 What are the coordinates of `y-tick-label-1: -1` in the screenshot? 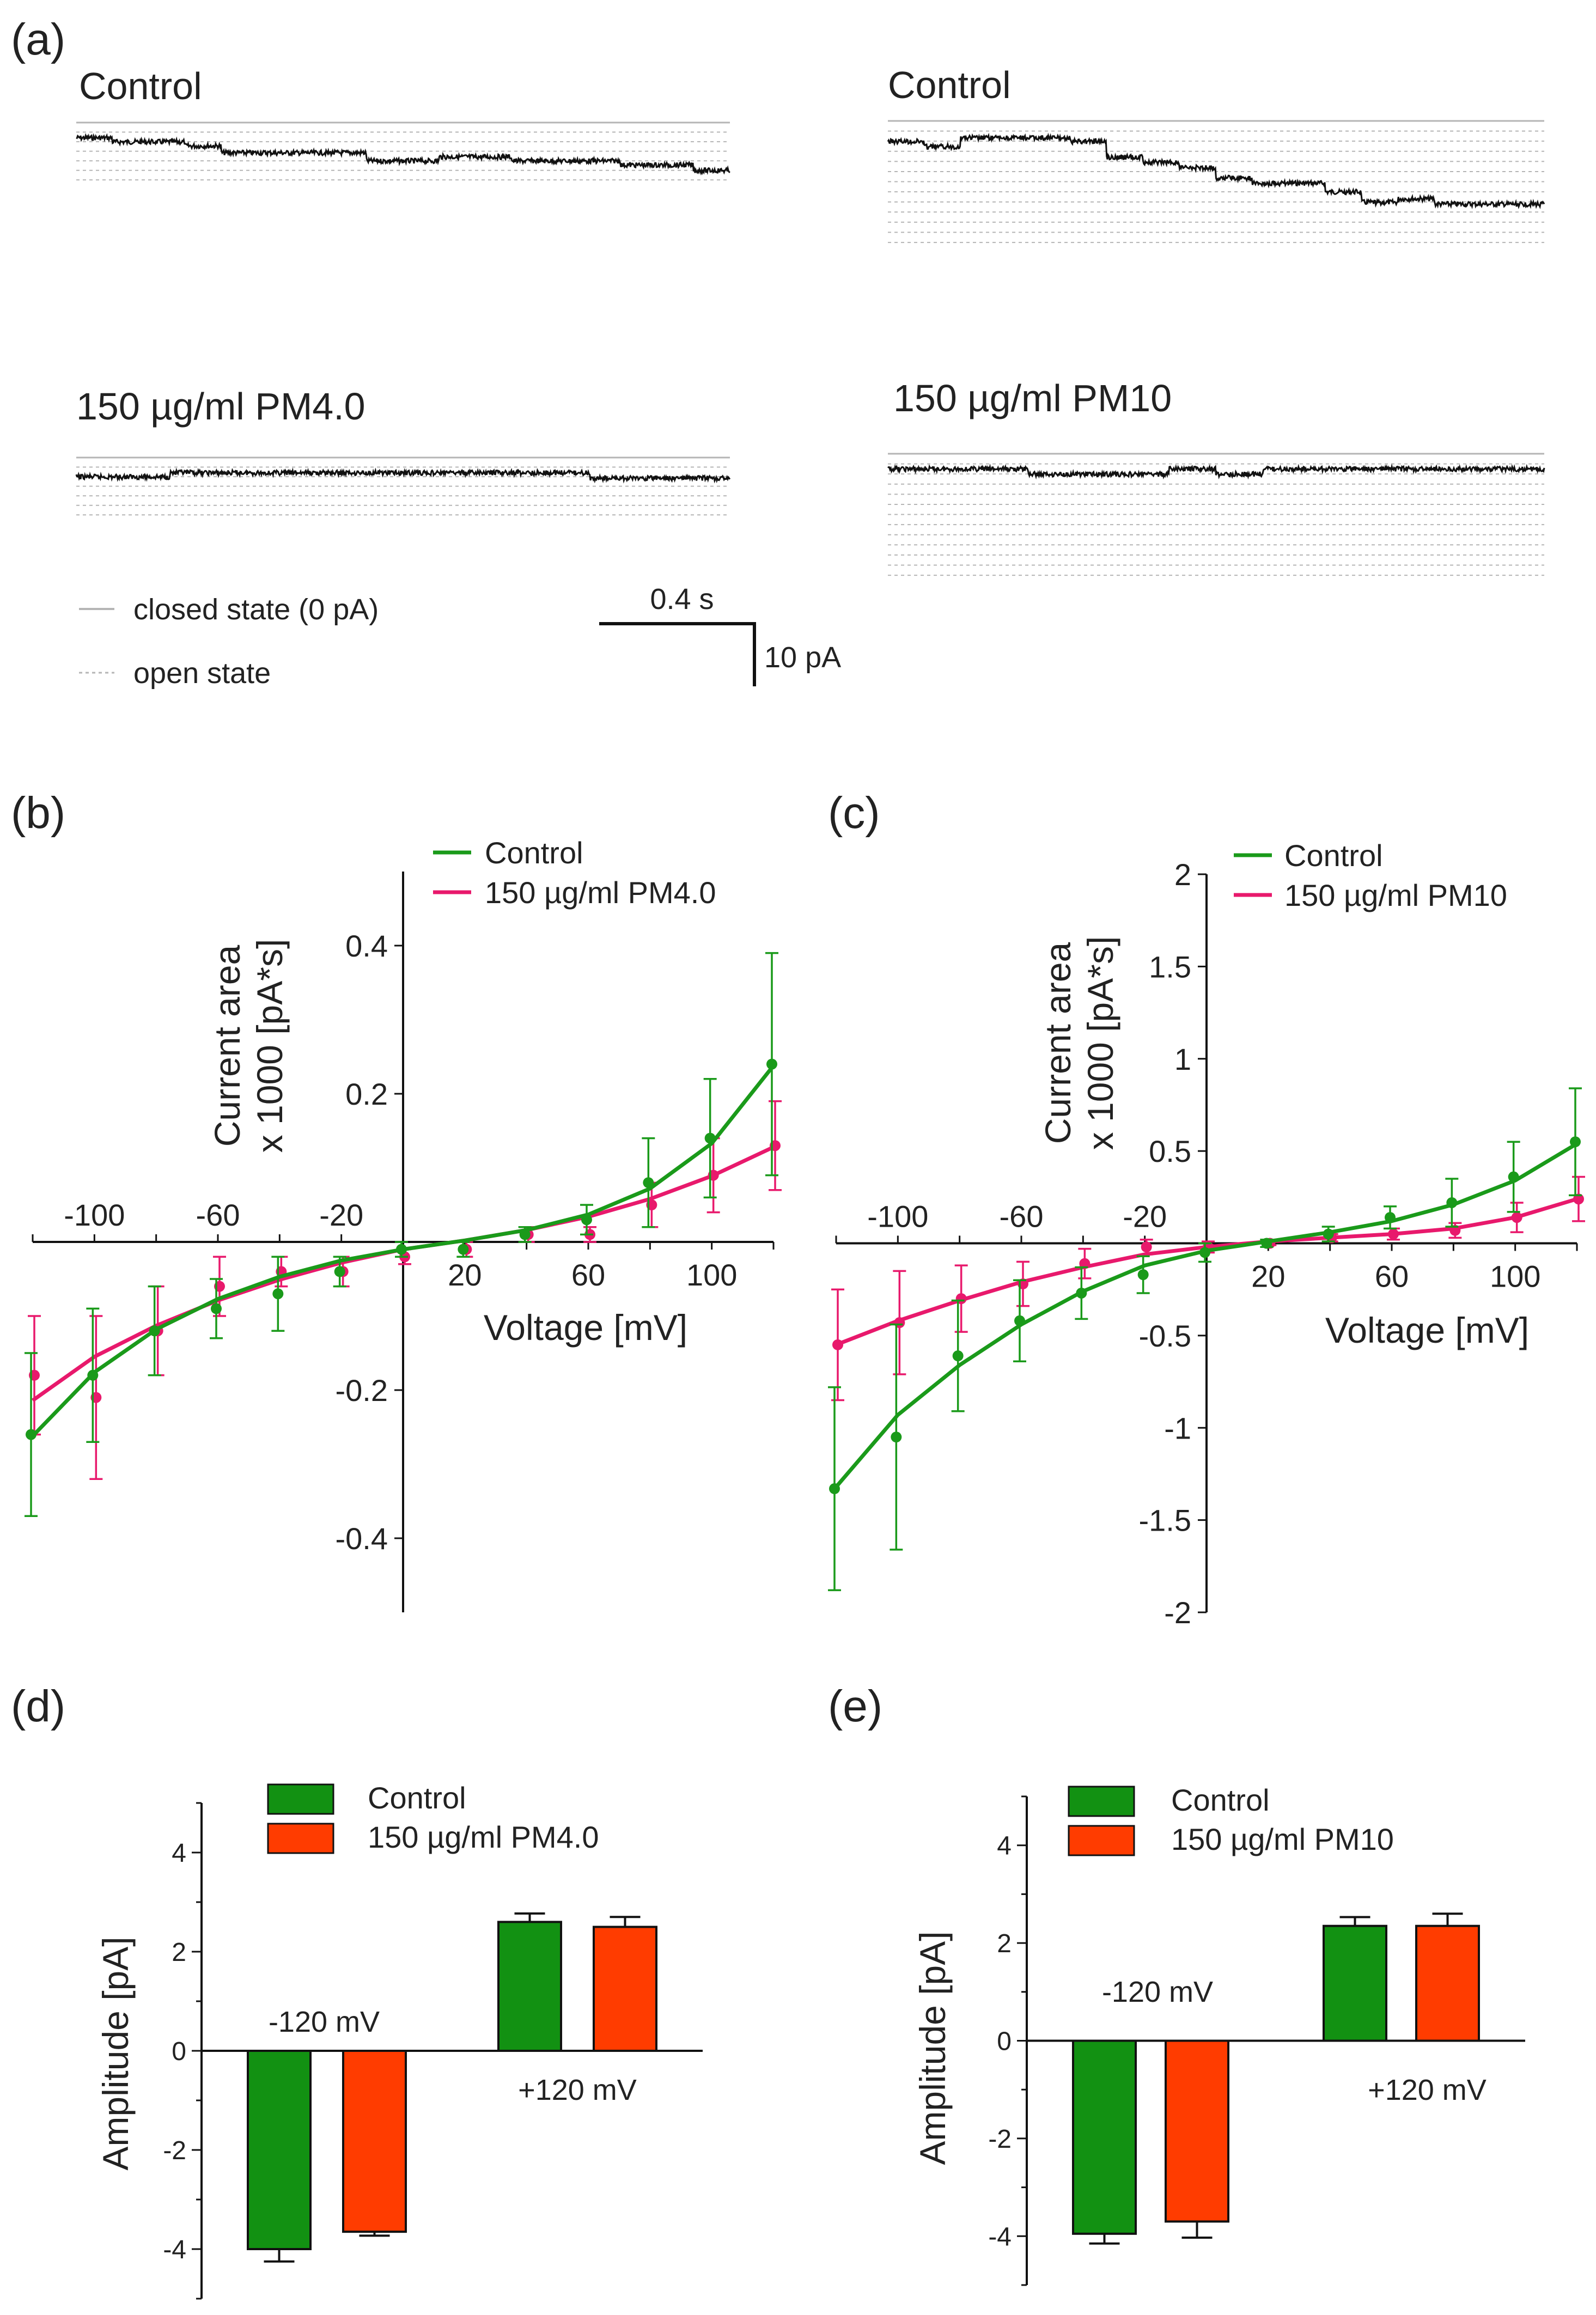 It's located at (1177, 1428).